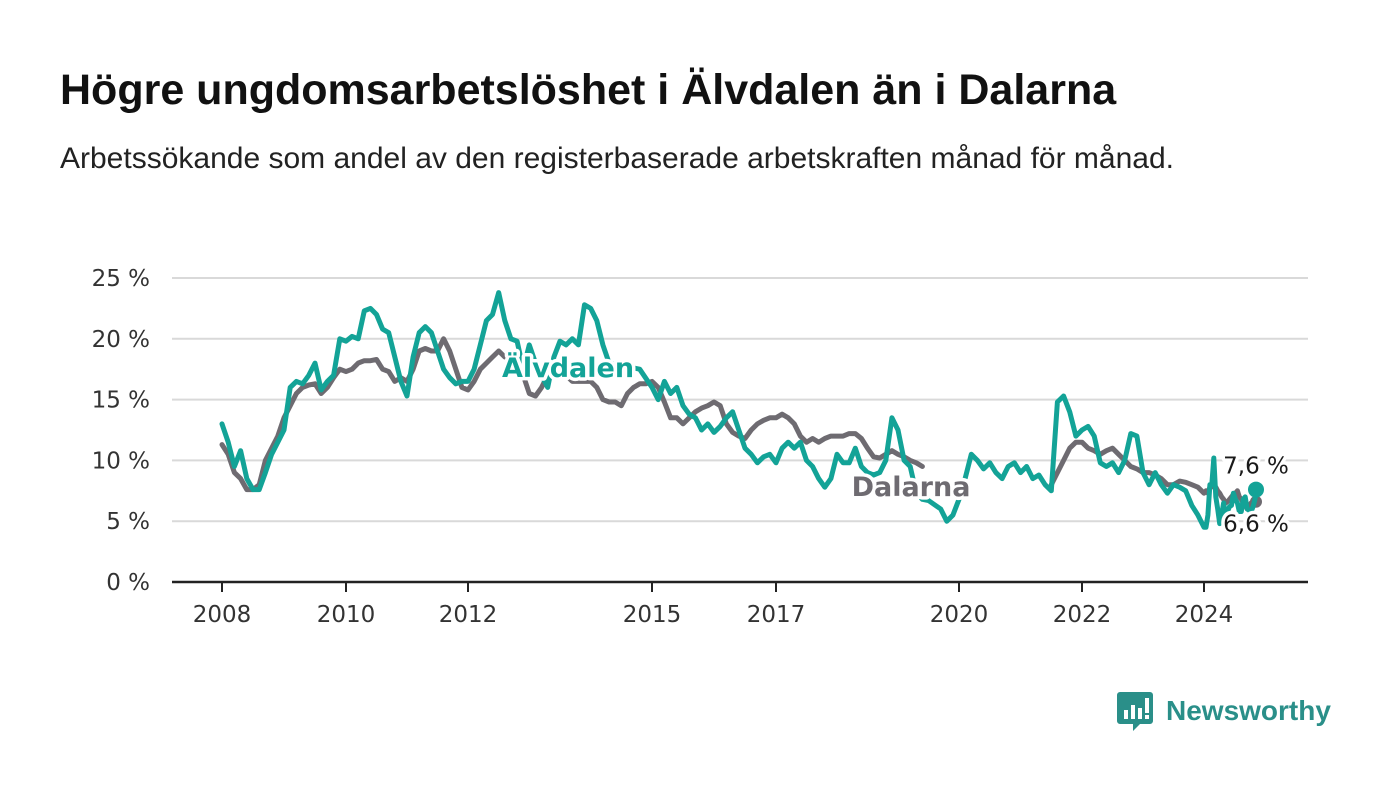 The width and height of the screenshot is (1400, 794). I want to click on end-label-alvdalen-halo: 7,6 %, so click(1256, 467).